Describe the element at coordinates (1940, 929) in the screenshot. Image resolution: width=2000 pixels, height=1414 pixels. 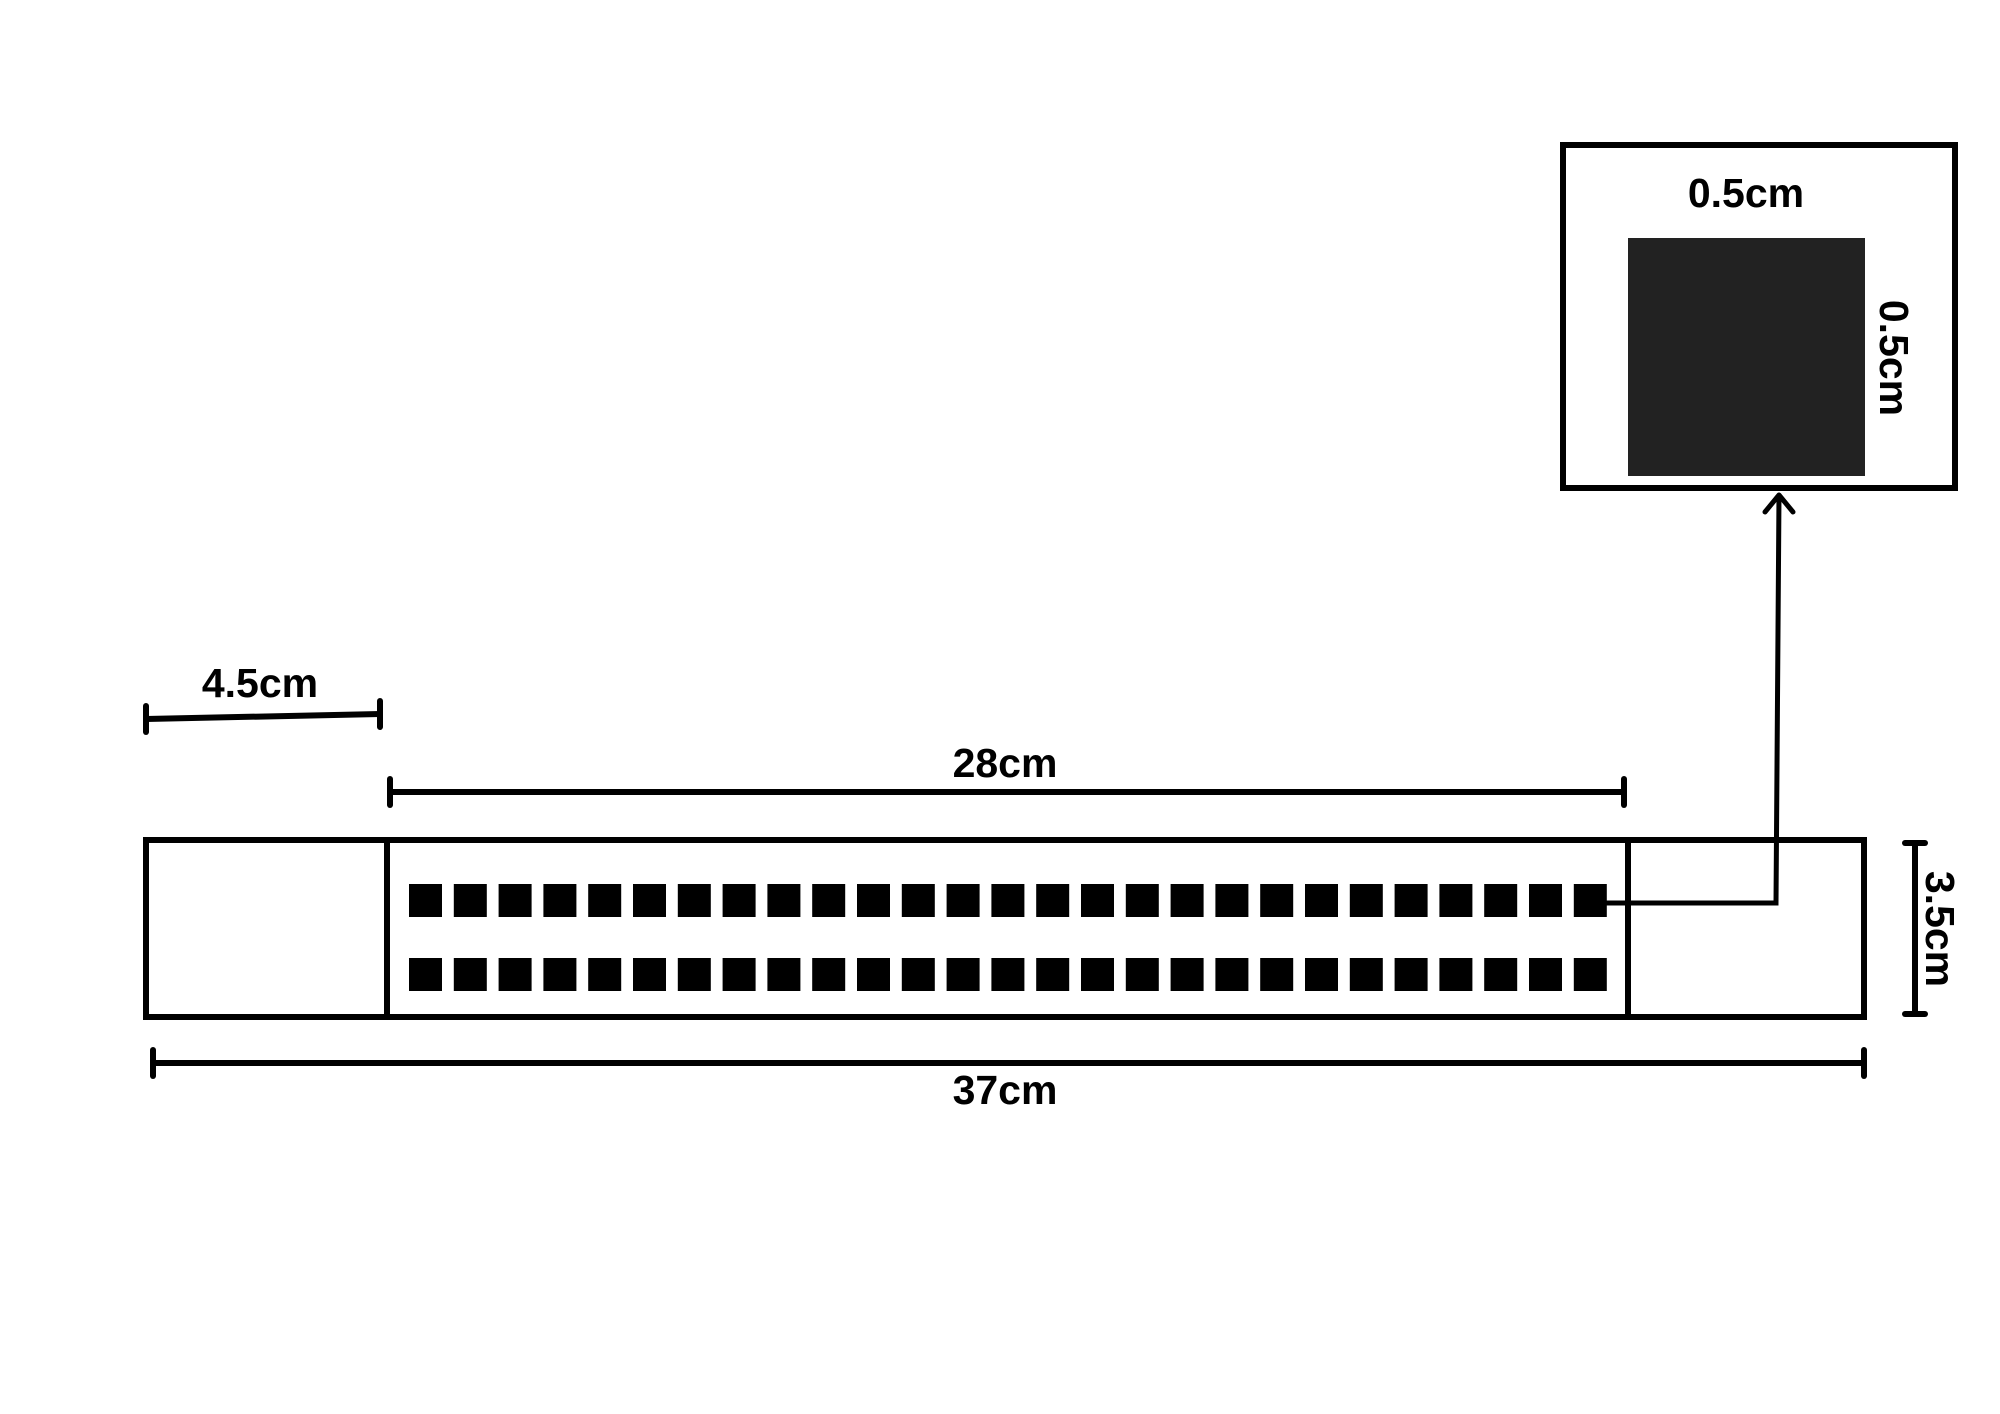
I see `total-height-label: 3.5cm` at that location.